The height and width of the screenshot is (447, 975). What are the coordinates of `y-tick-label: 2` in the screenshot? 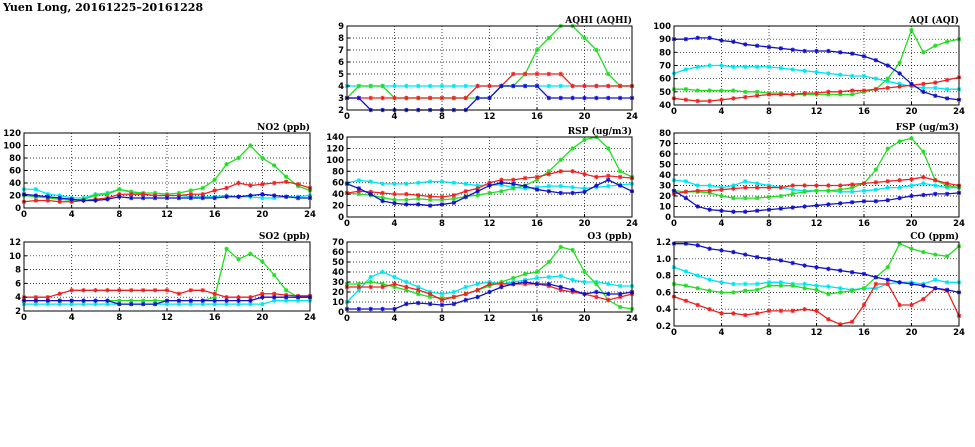 It's located at (341, 111).